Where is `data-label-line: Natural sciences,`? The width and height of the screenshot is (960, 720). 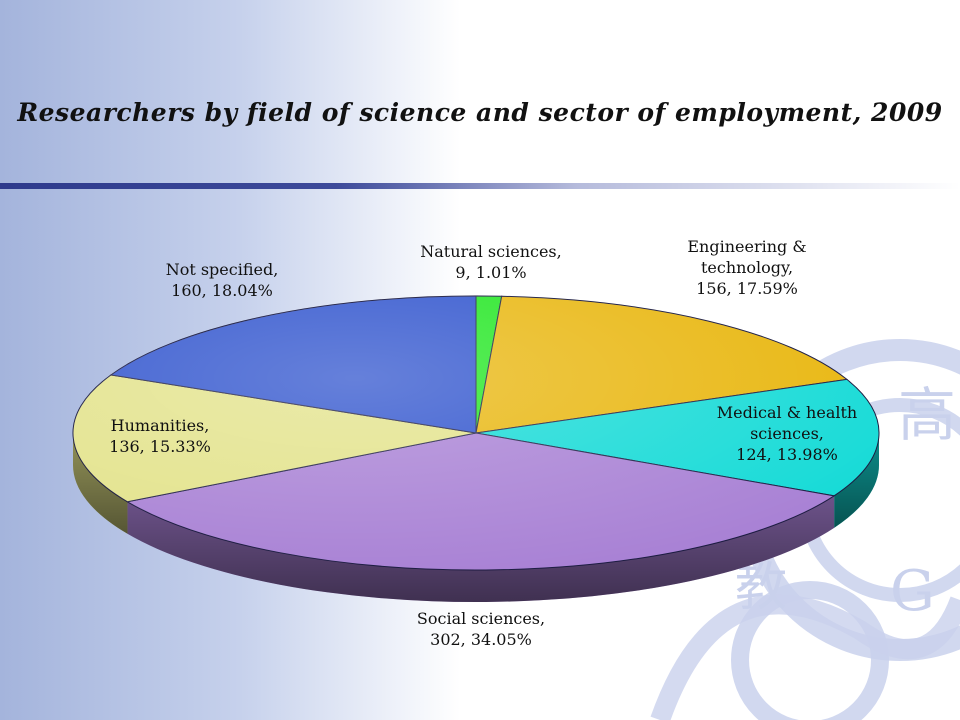 data-label-line: Natural sciences, is located at coordinates (490, 251).